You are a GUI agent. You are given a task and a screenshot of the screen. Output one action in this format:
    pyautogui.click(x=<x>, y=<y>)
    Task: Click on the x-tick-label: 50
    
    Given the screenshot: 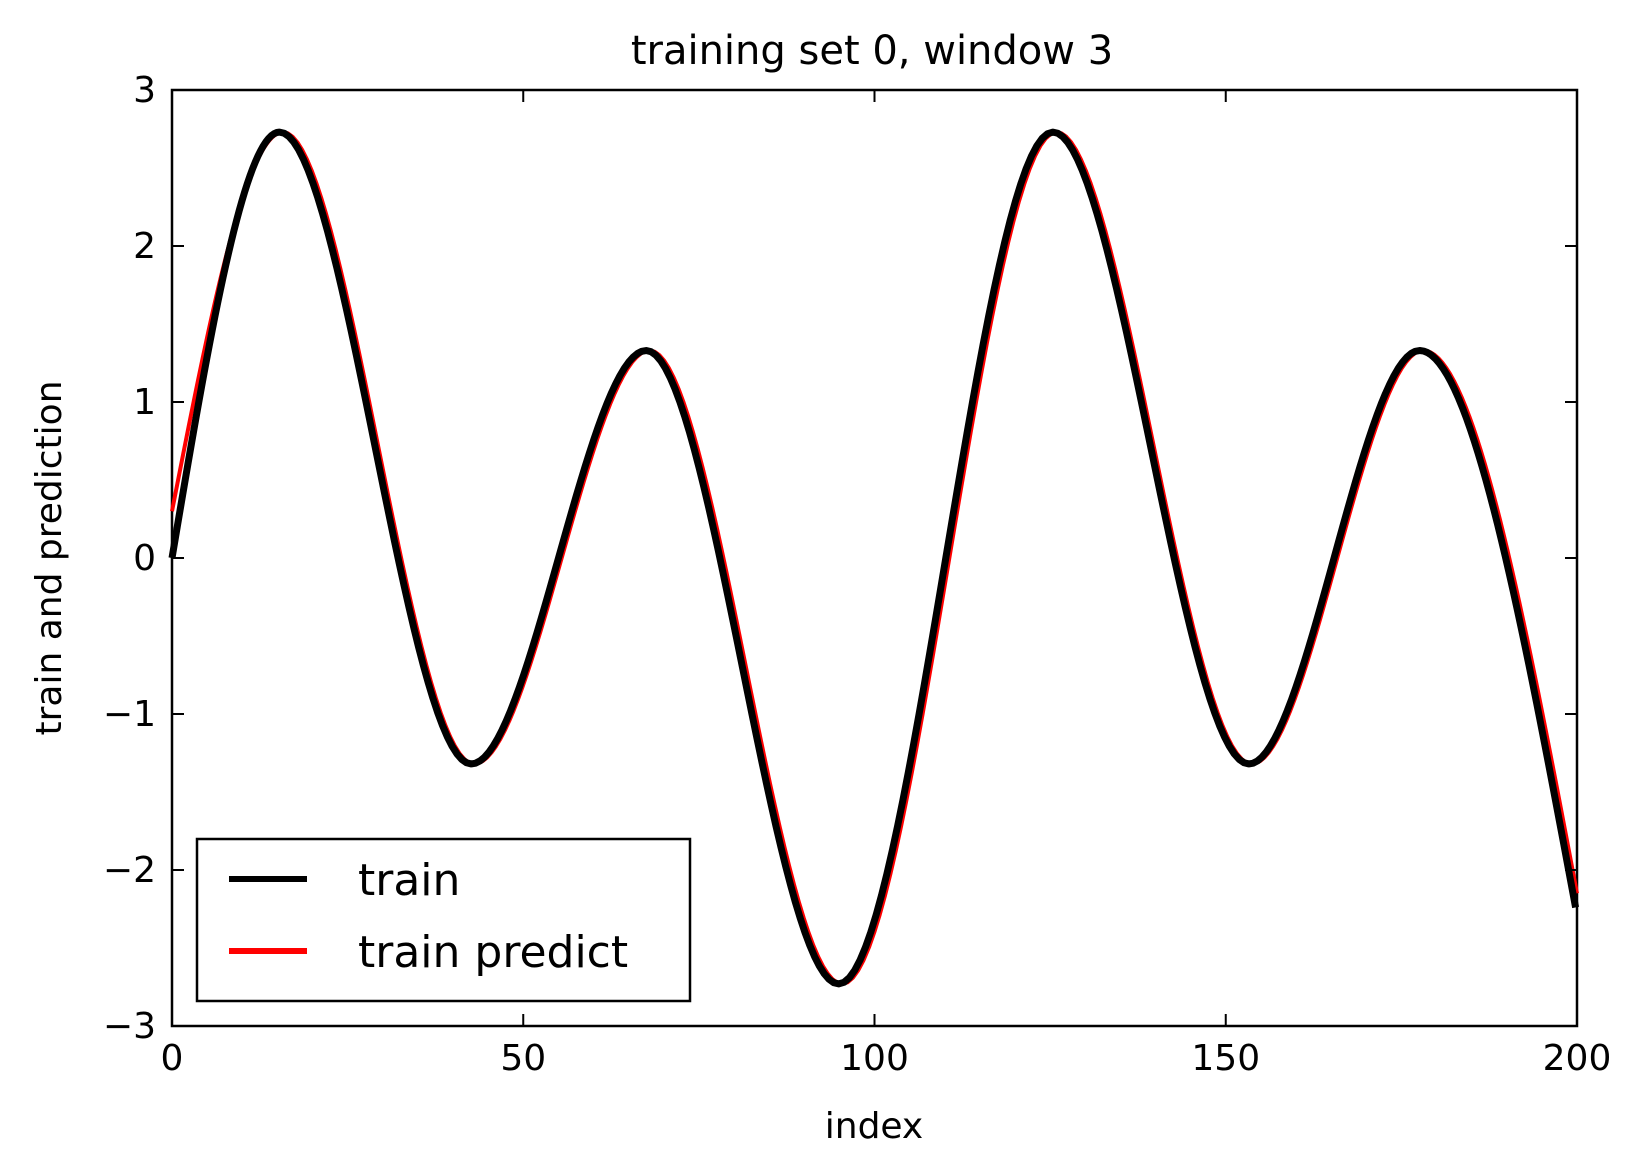 What is the action you would take?
    pyautogui.click(x=523, y=1058)
    